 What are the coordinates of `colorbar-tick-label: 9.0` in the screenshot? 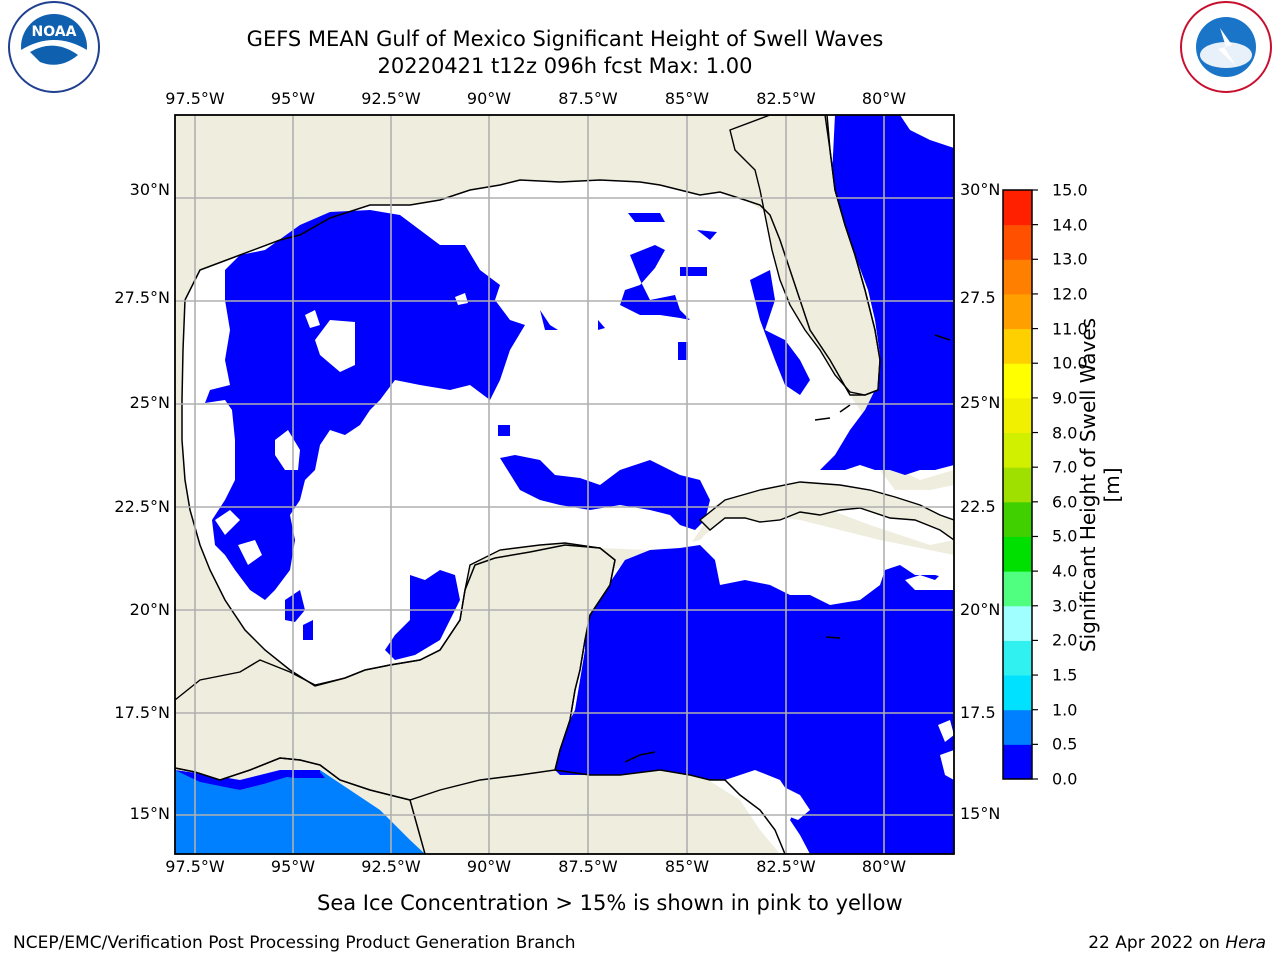 It's located at (1065, 398).